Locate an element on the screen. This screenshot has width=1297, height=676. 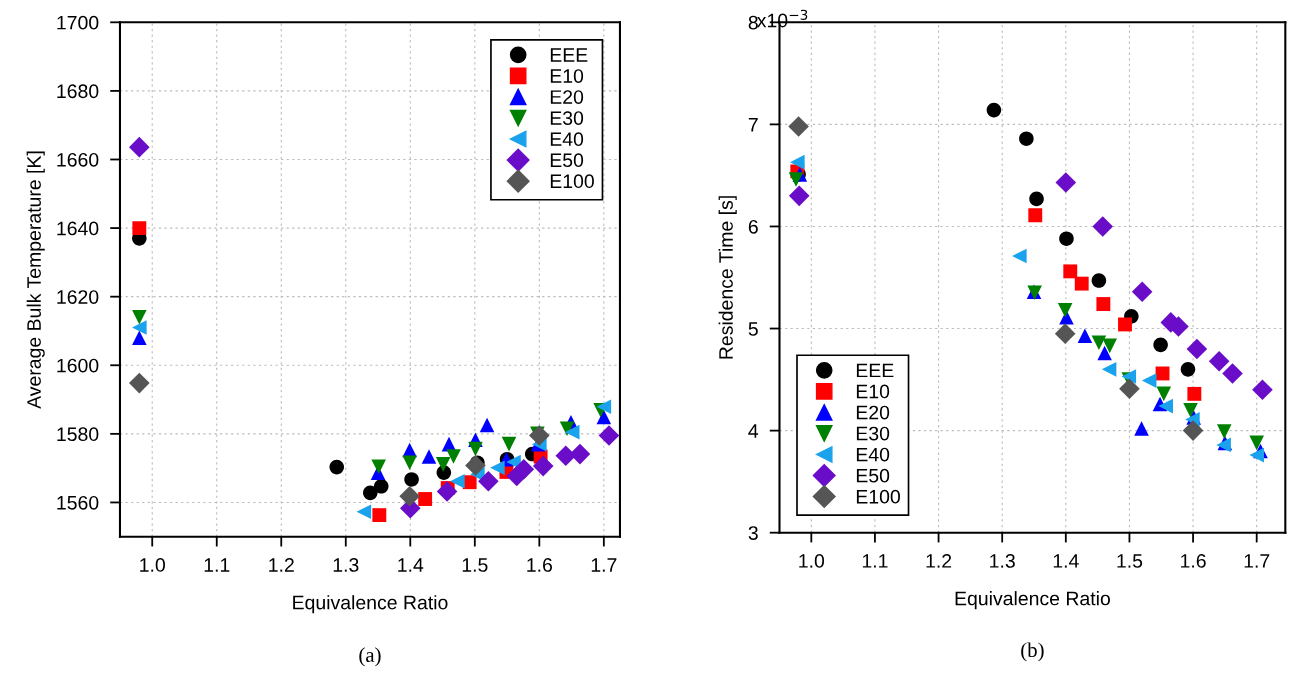
text: (b) is located at coordinates (1032, 652).